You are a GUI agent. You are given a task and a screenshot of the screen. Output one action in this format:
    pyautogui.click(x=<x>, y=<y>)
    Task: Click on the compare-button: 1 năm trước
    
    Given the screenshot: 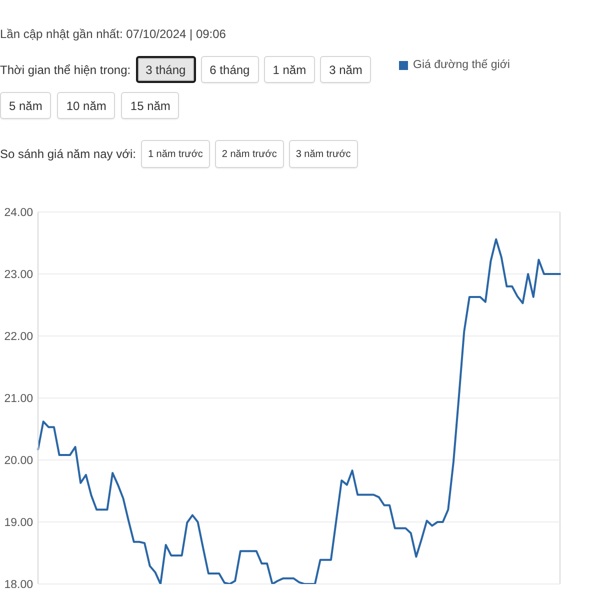 What is the action you would take?
    pyautogui.click(x=175, y=154)
    